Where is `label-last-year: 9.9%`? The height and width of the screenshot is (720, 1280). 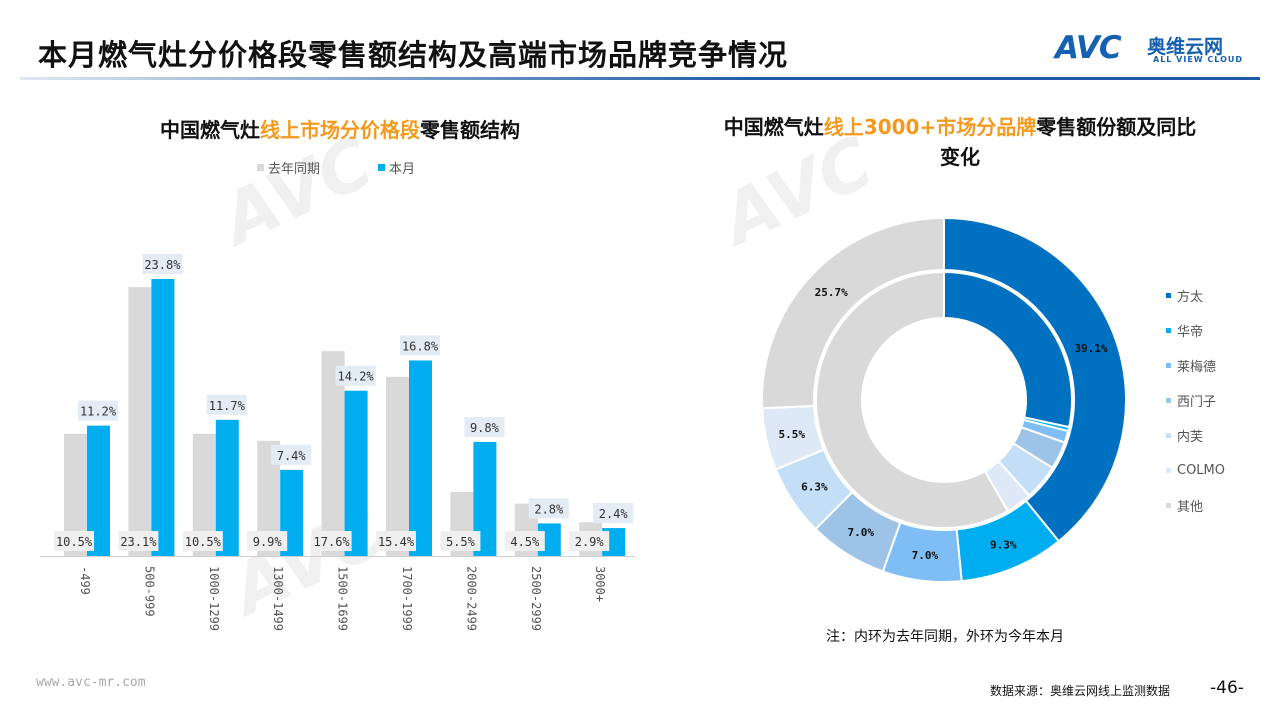
label-last-year: 9.9% is located at coordinates (268, 542).